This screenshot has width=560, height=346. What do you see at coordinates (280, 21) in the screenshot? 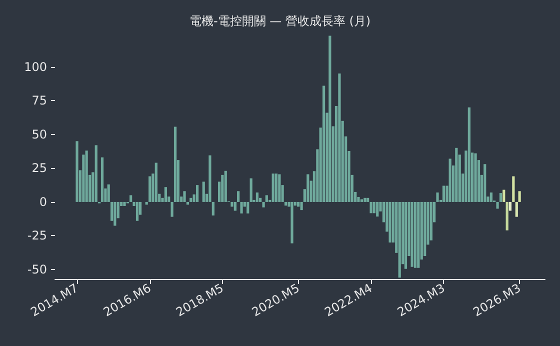
I see `chart-title: 電機-電控開關 — 營收成長率 (月)` at bounding box center [280, 21].